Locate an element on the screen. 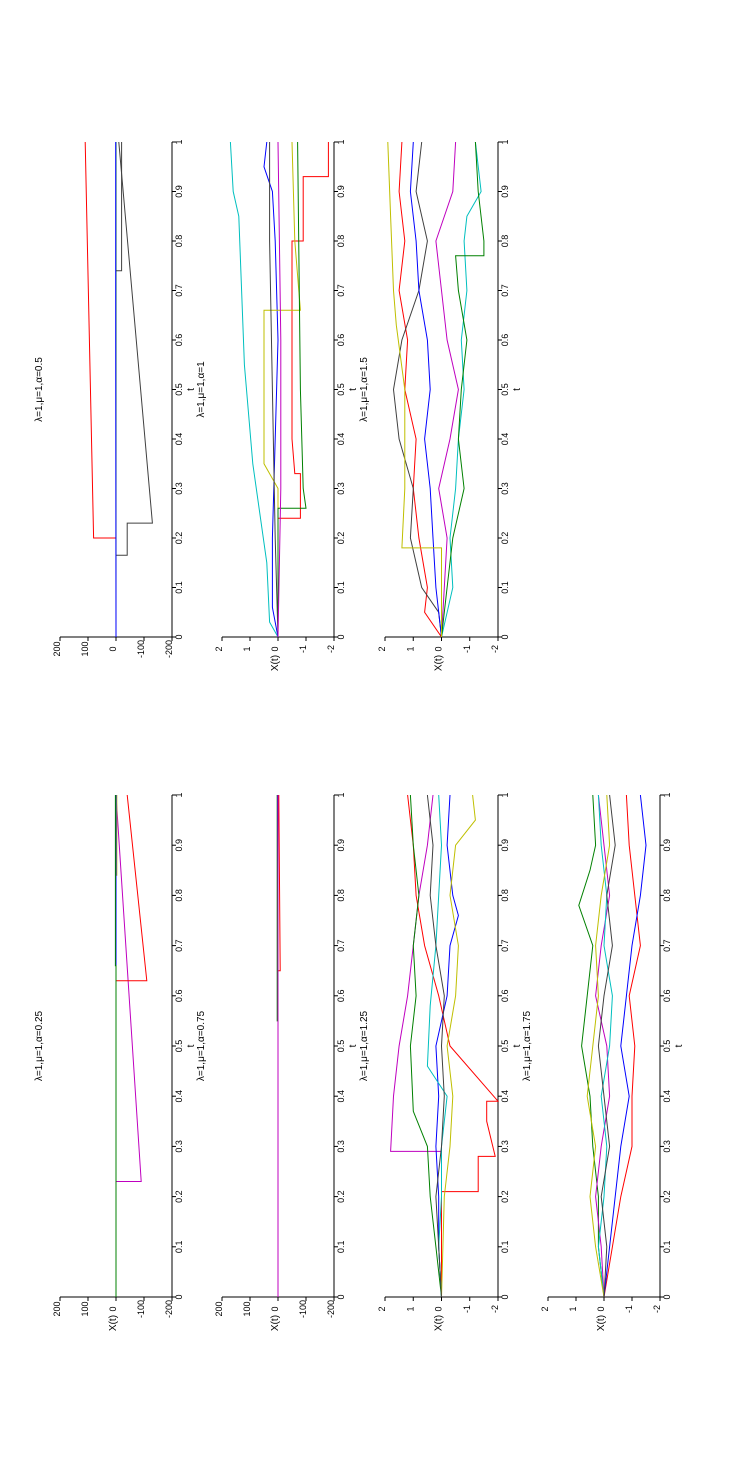 The image size is (746, 1483). x-axis-label: t is located at coordinates (517, 1045).